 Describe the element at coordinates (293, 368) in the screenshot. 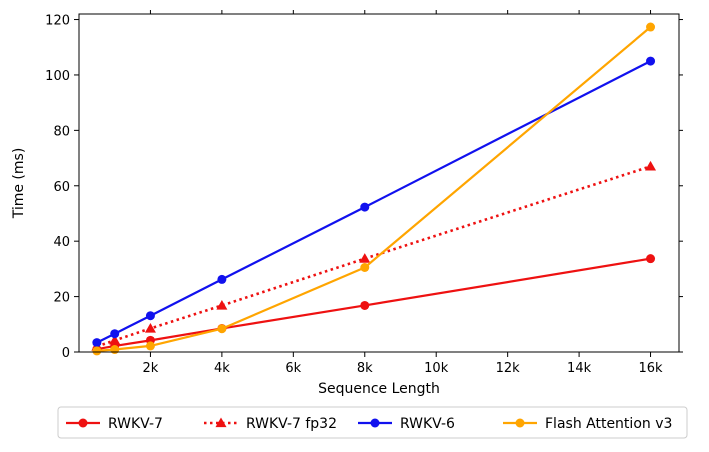

I see `x-tick-label: 6k` at that location.